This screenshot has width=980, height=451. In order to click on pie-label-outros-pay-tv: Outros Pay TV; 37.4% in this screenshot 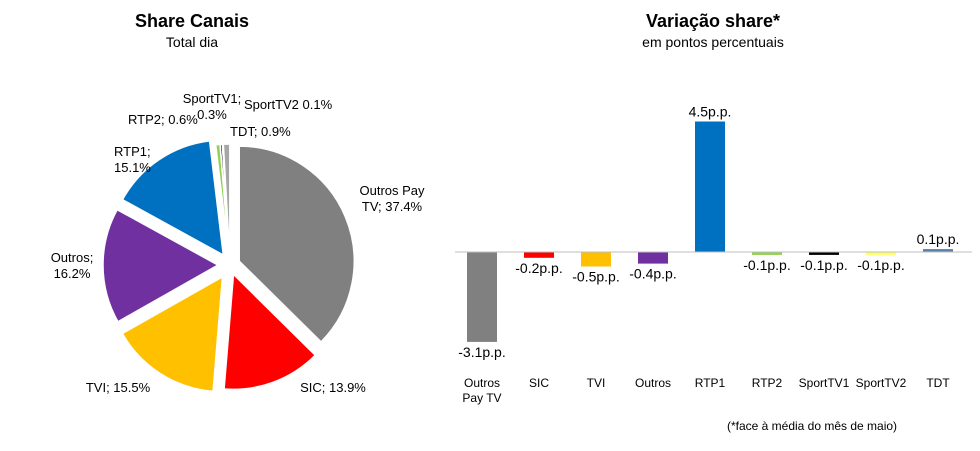, I will do `click(392, 198)`.